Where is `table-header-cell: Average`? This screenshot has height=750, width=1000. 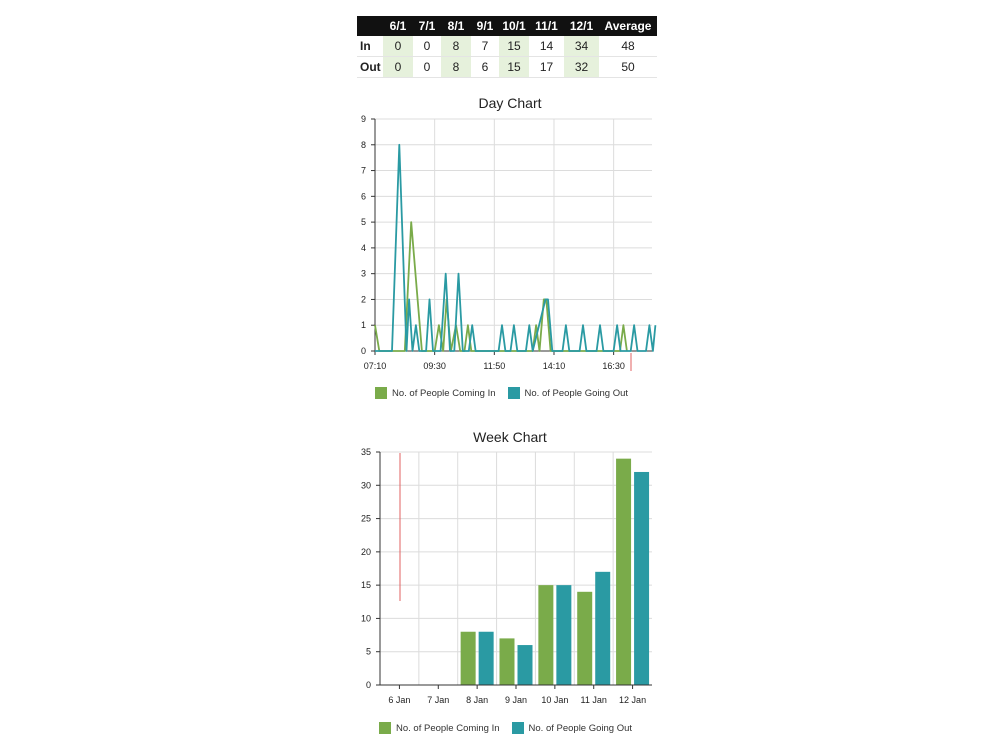 table-header-cell: Average is located at coordinates (628, 26).